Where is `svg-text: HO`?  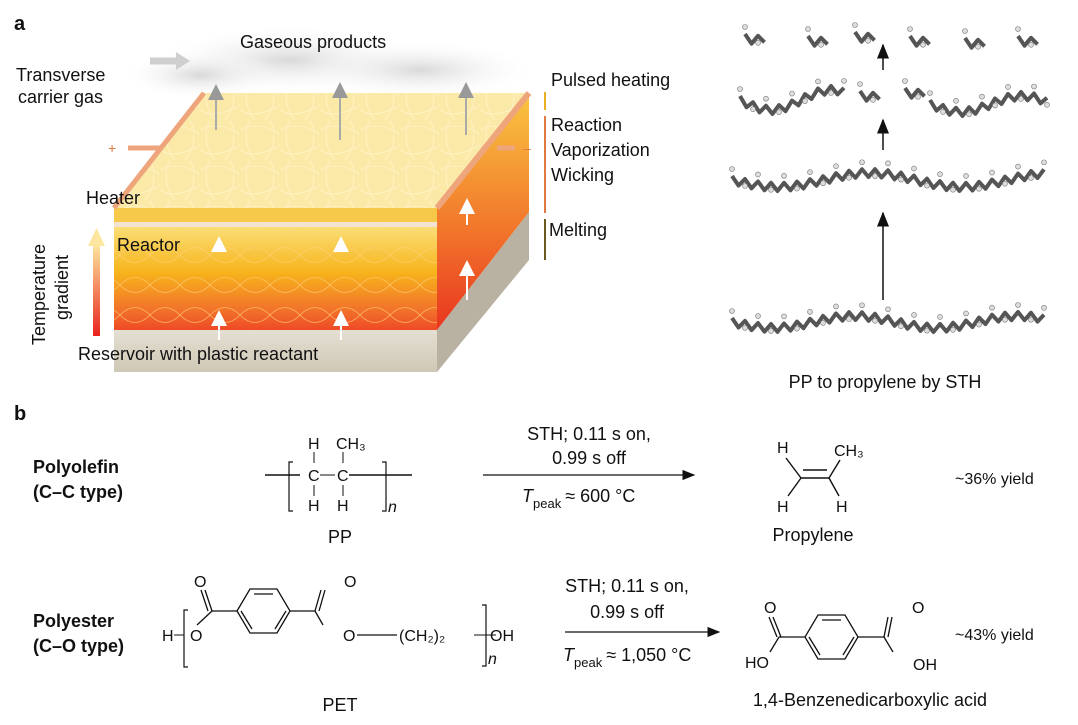
svg-text: HO is located at coordinates (757, 663).